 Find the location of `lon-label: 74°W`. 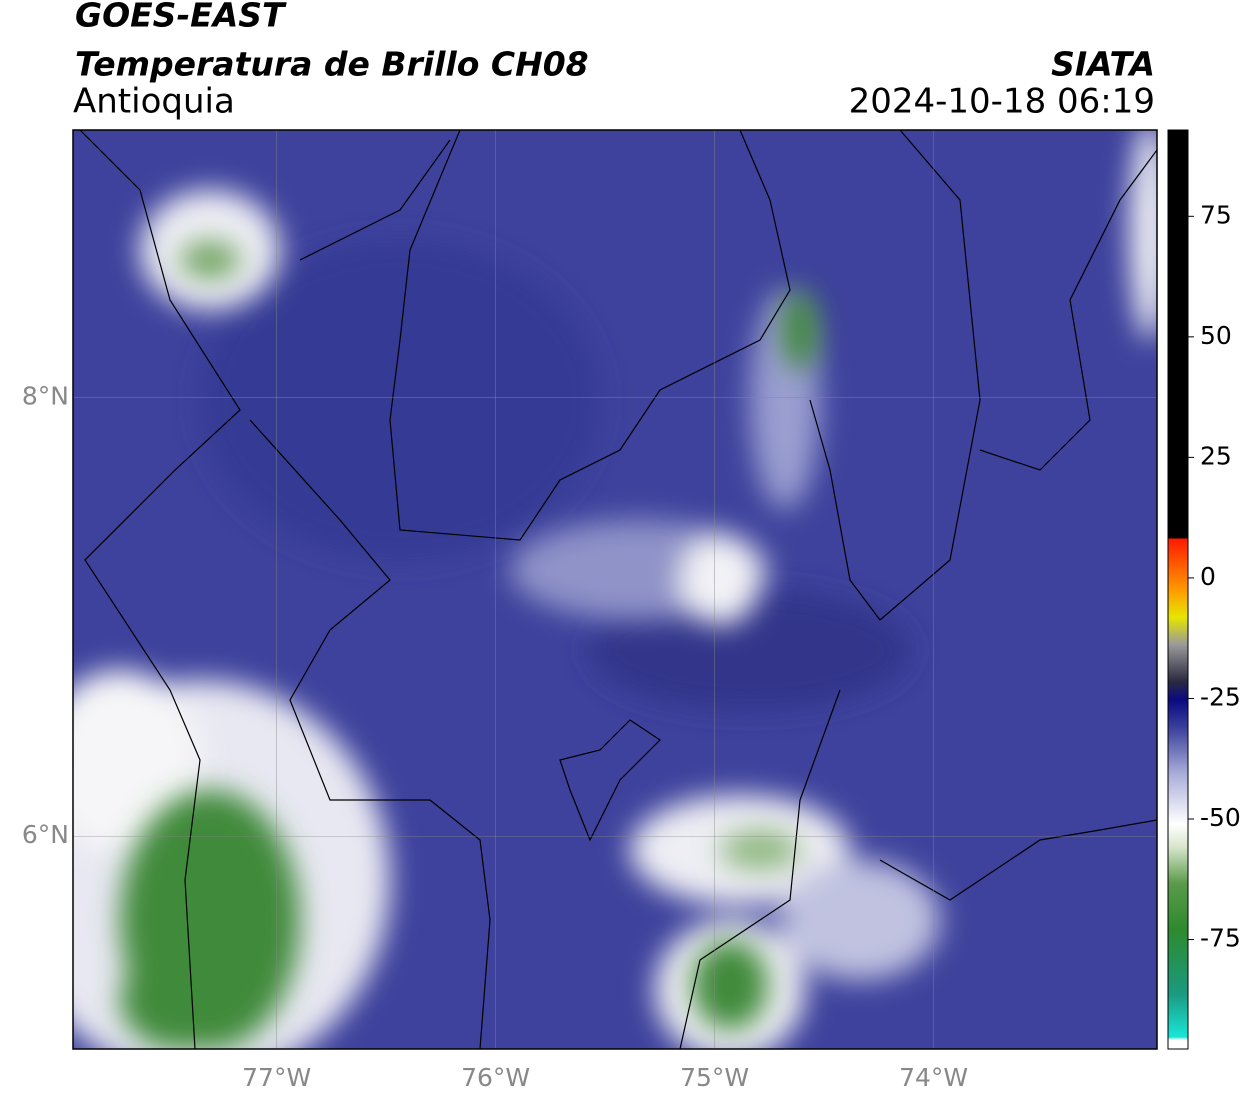

lon-label: 74°W is located at coordinates (933, 1077).